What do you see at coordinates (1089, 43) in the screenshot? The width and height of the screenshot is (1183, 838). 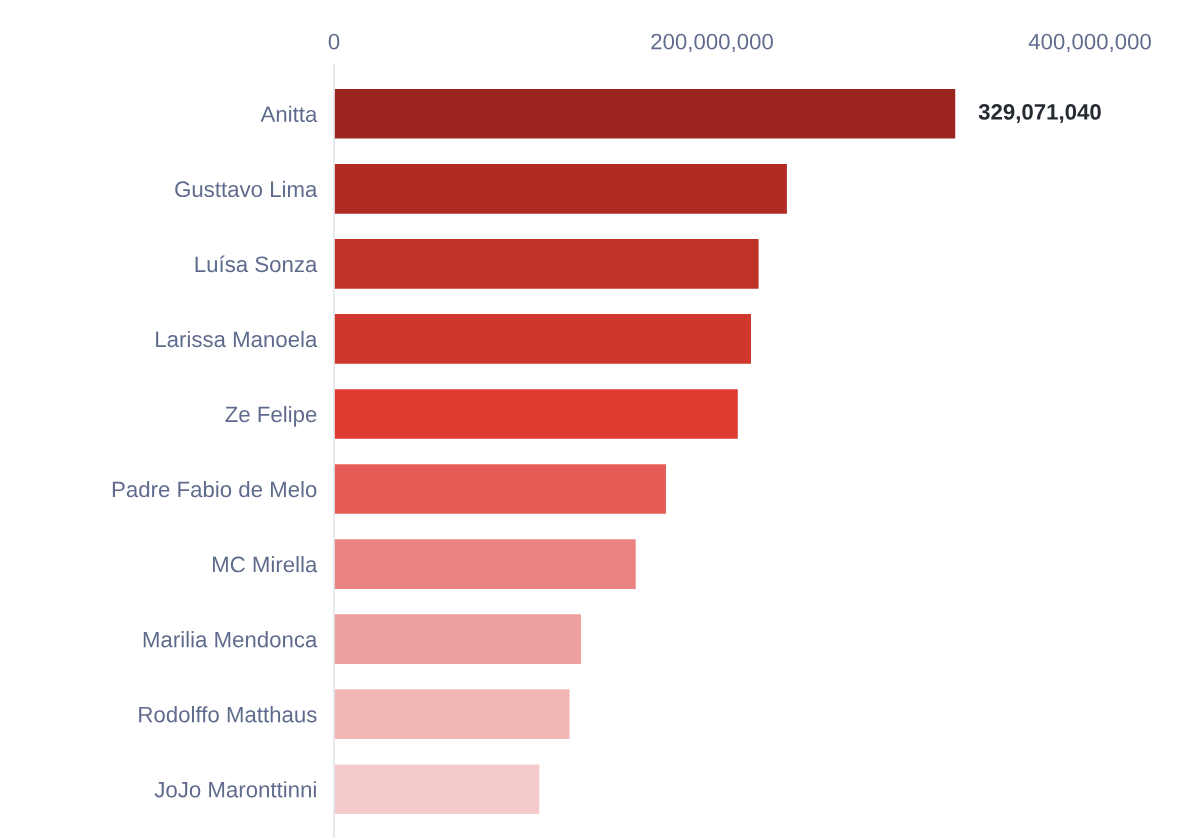 I see `x-tick-label: 400,000,000` at bounding box center [1089, 43].